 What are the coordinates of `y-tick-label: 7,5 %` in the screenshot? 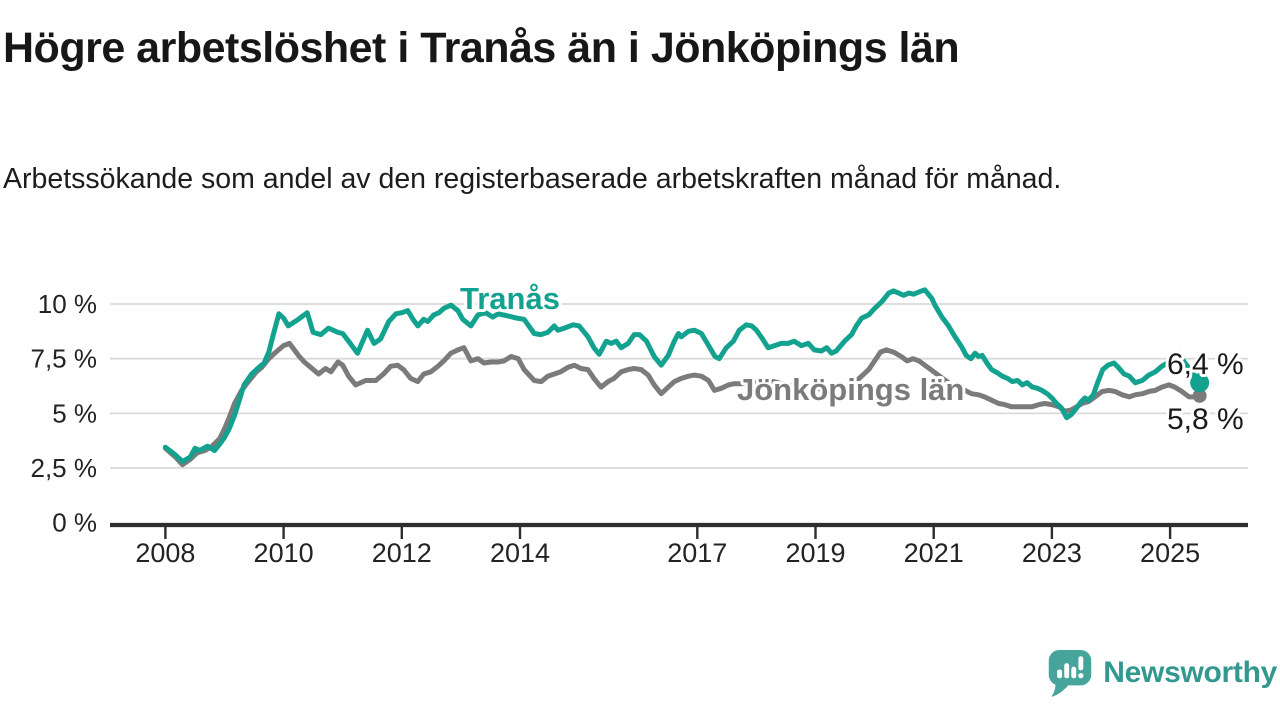 It's located at (64, 359).